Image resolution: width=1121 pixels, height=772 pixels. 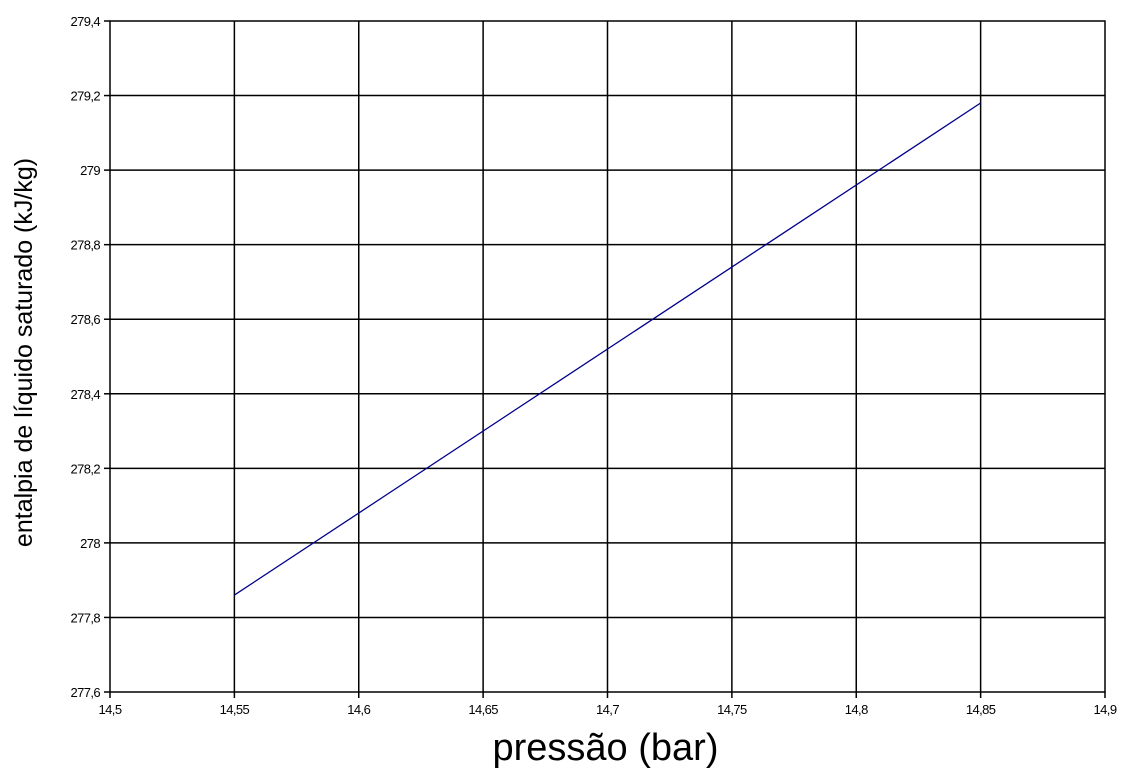 I want to click on x-tick-label: 14,8, so click(x=856, y=709).